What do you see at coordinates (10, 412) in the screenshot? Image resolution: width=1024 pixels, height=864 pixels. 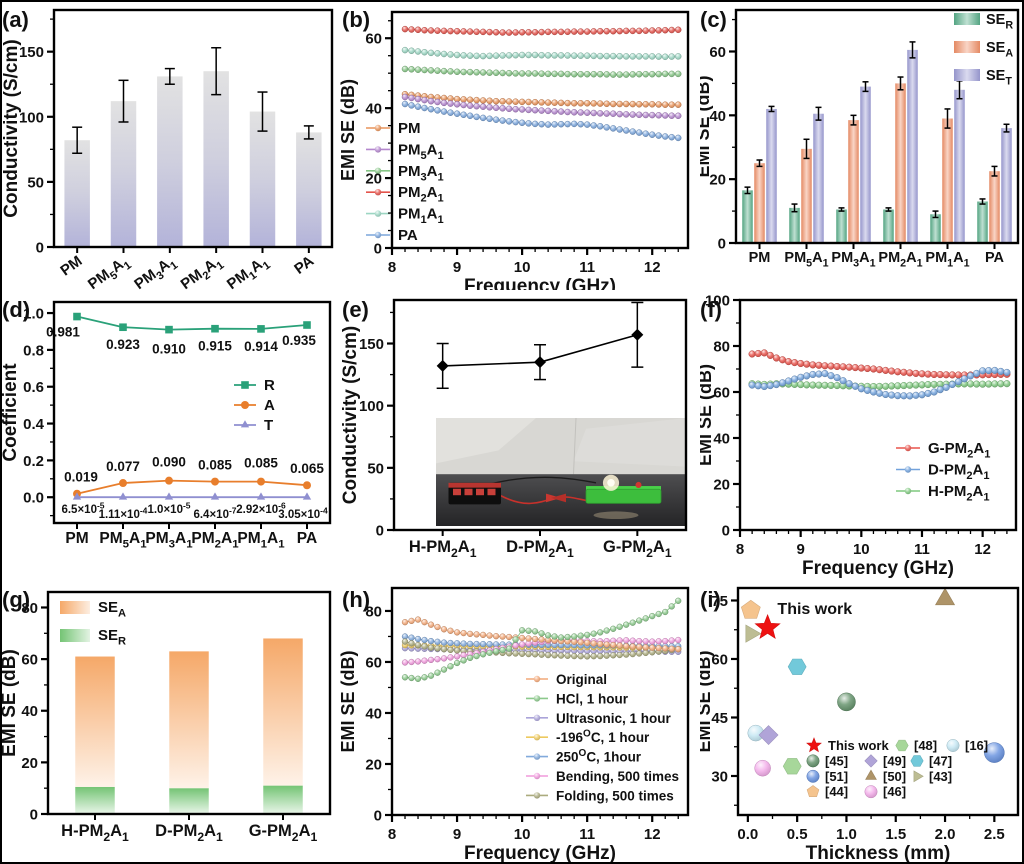 I see `svg-text: Coefficient` at bounding box center [10, 412].